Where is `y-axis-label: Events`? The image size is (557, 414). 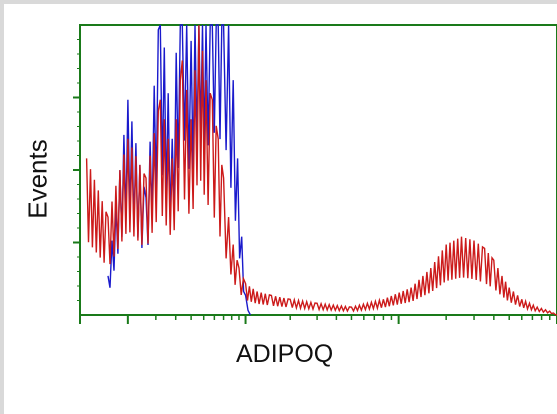
y-axis-label: Events is located at coordinates (38, 179).